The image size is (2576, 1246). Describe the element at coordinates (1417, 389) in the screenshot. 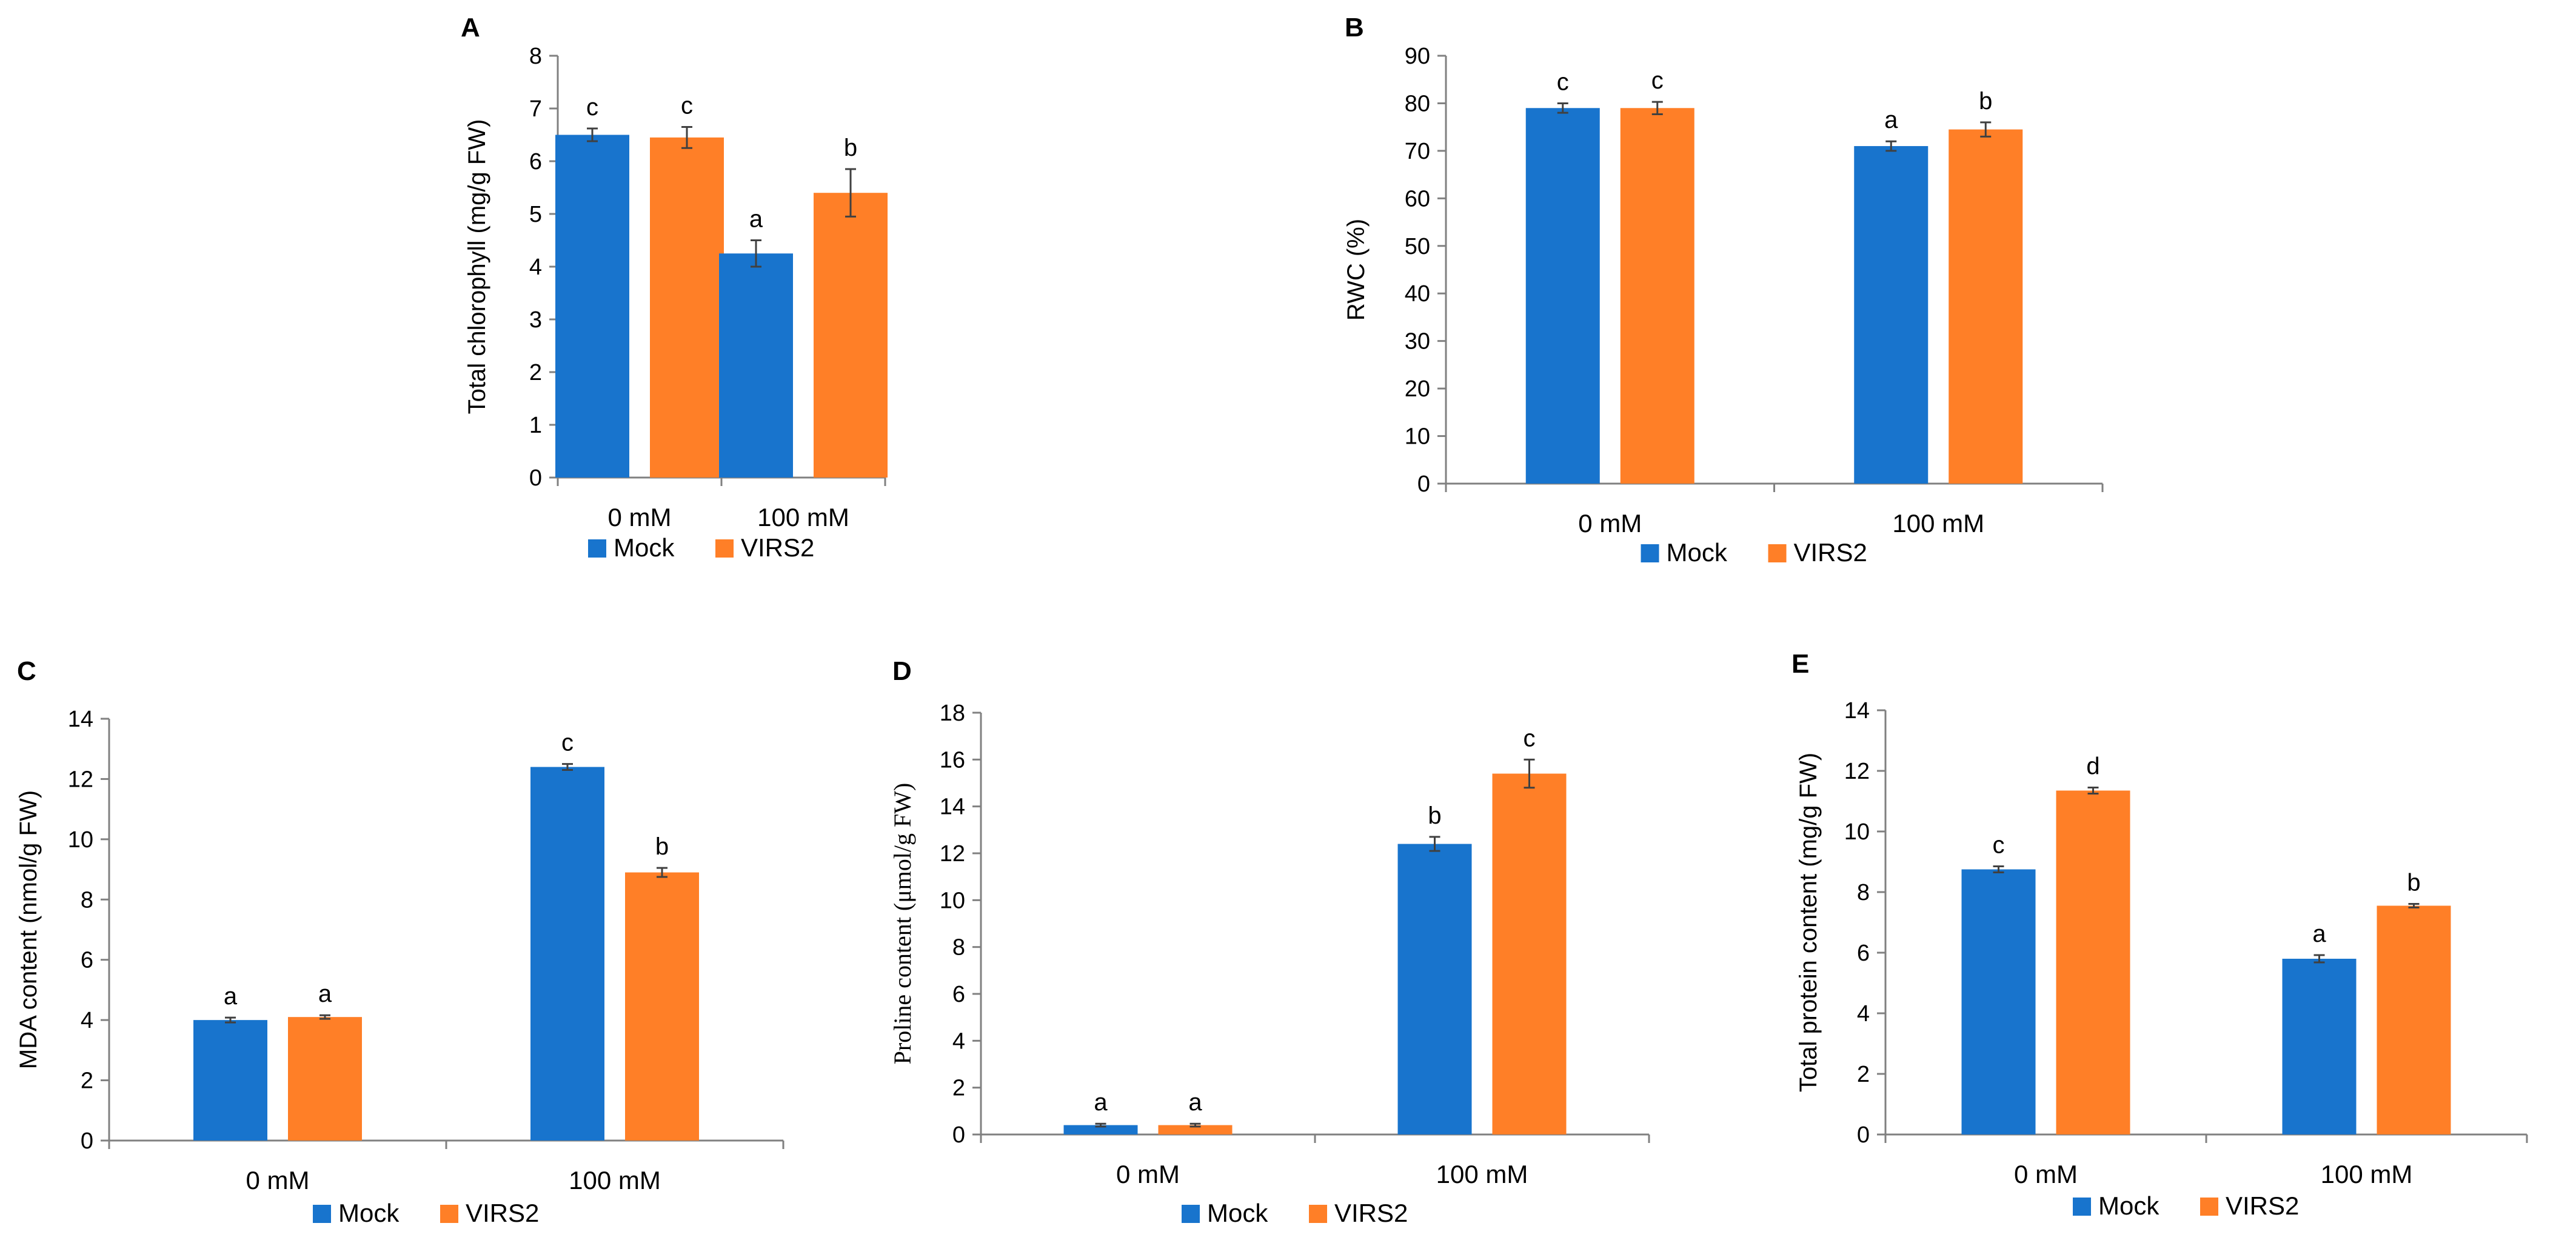

I see `y-tick-label: 20` at that location.